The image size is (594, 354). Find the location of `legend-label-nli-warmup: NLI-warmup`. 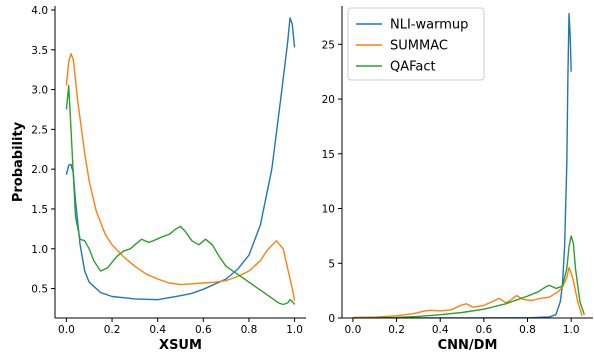

legend-label-nli-warmup: NLI-warmup is located at coordinates (429, 25).